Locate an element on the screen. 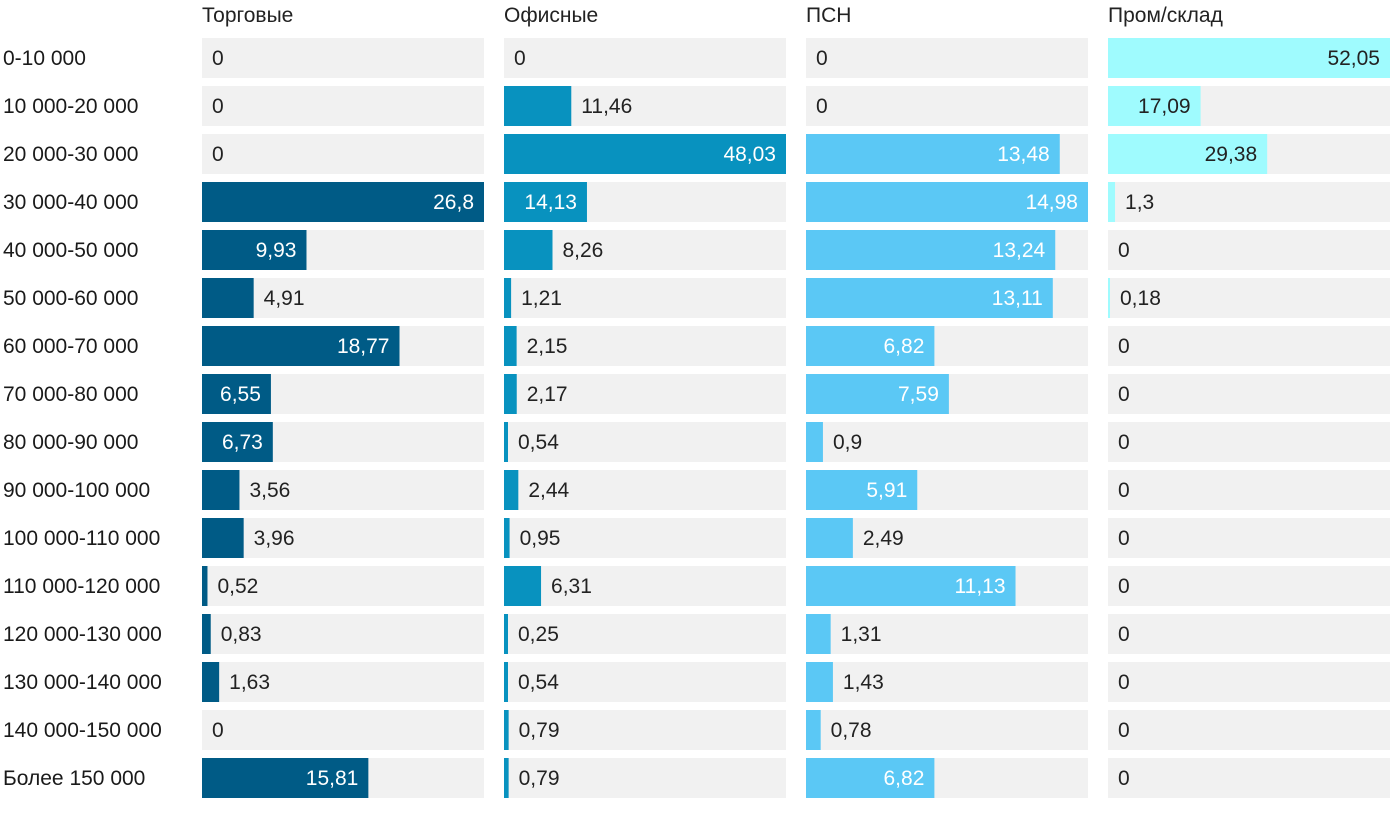  data-label: 48,03 is located at coordinates (749, 154).